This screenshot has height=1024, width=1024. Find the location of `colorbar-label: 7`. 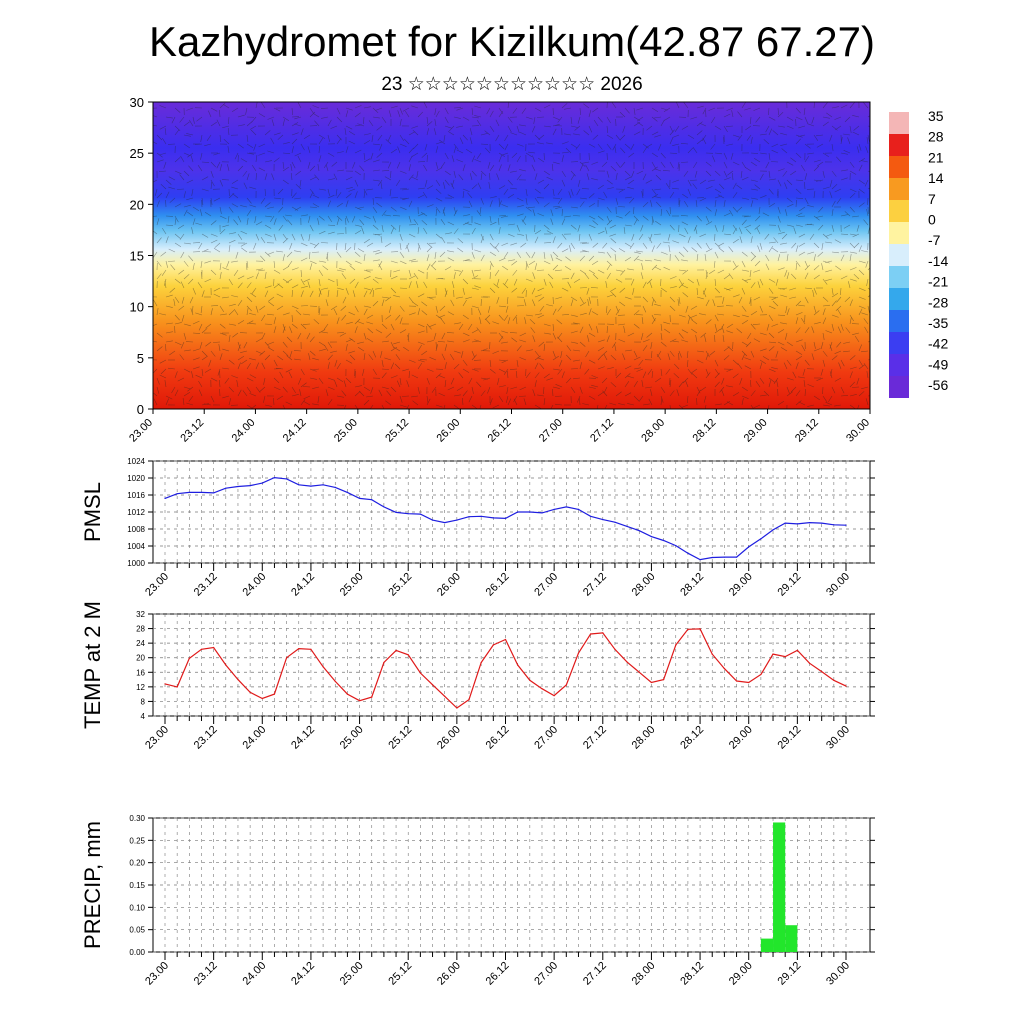

colorbar-label: 7 is located at coordinates (932, 199).